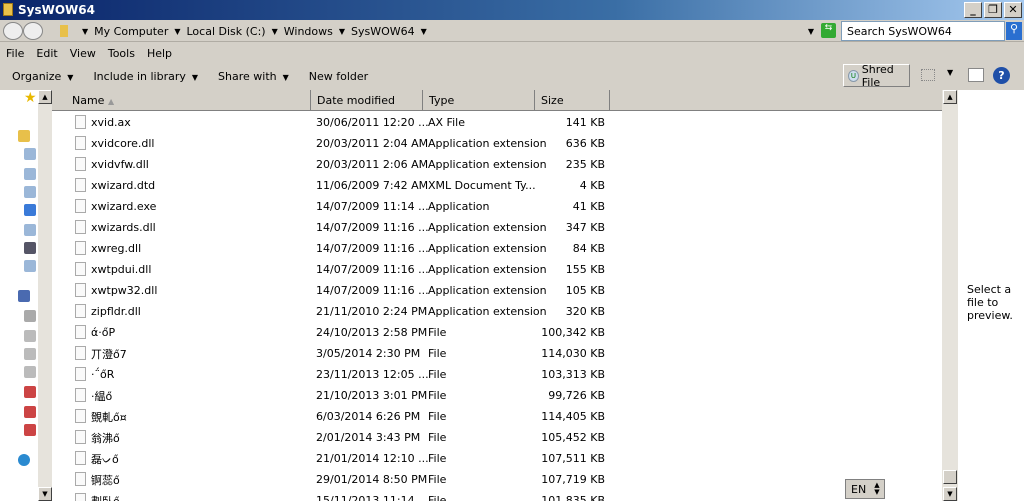 This screenshot has width=1024, height=501. Describe the element at coordinates (181, 100) in the screenshot. I see `column-name: Name ▲` at that location.